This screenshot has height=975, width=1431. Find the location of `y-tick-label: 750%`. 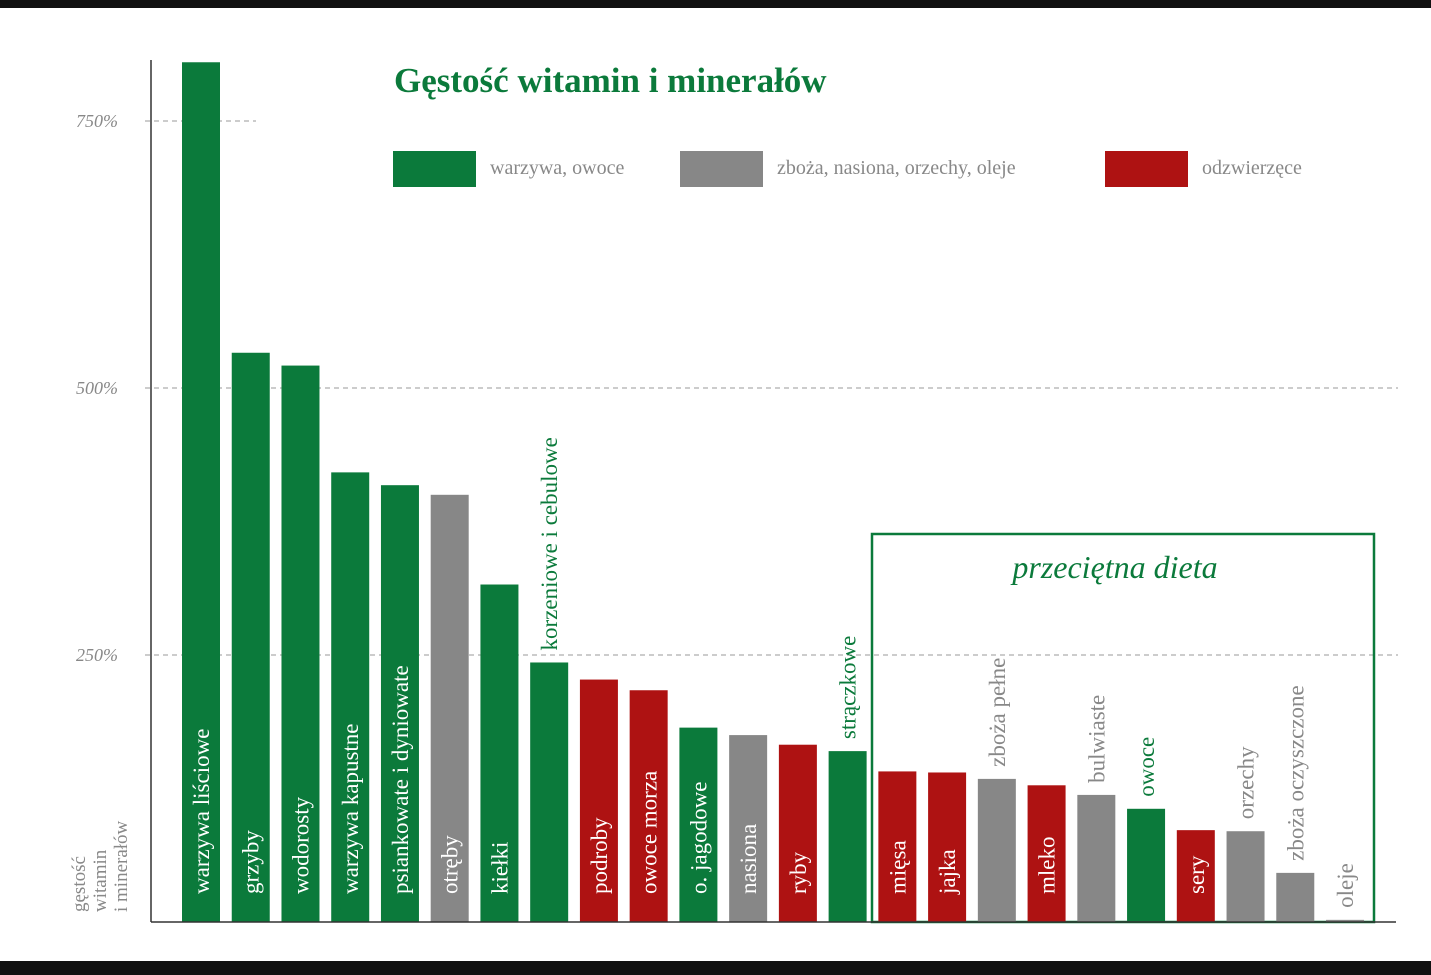

y-tick-label: 750% is located at coordinates (97, 121).